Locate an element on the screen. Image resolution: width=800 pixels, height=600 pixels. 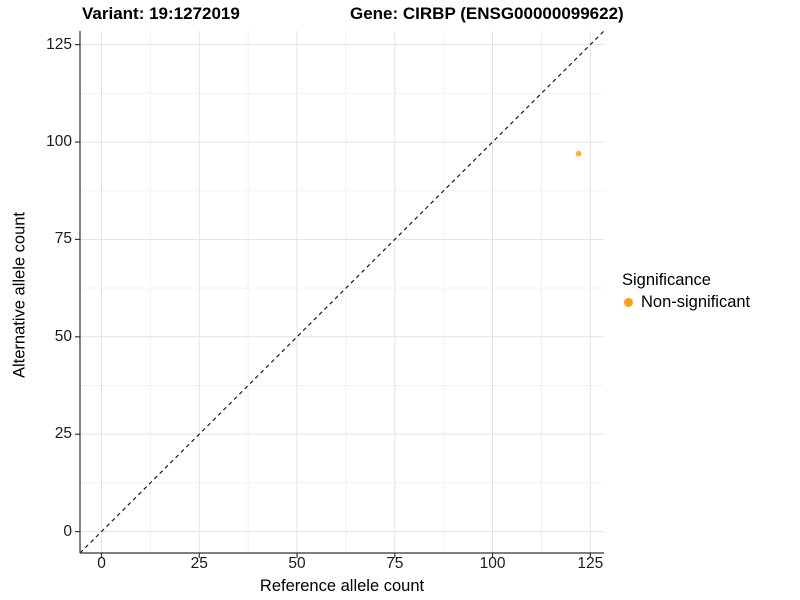
x-tick-label: 75 is located at coordinates (395, 563).